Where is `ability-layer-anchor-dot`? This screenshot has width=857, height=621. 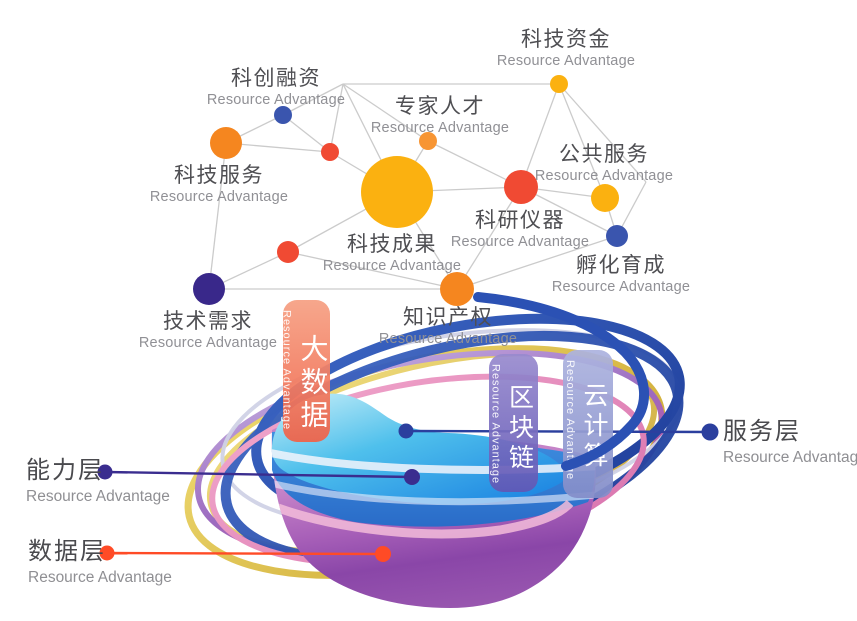
ability-layer-anchor-dot is located at coordinates (412, 477).